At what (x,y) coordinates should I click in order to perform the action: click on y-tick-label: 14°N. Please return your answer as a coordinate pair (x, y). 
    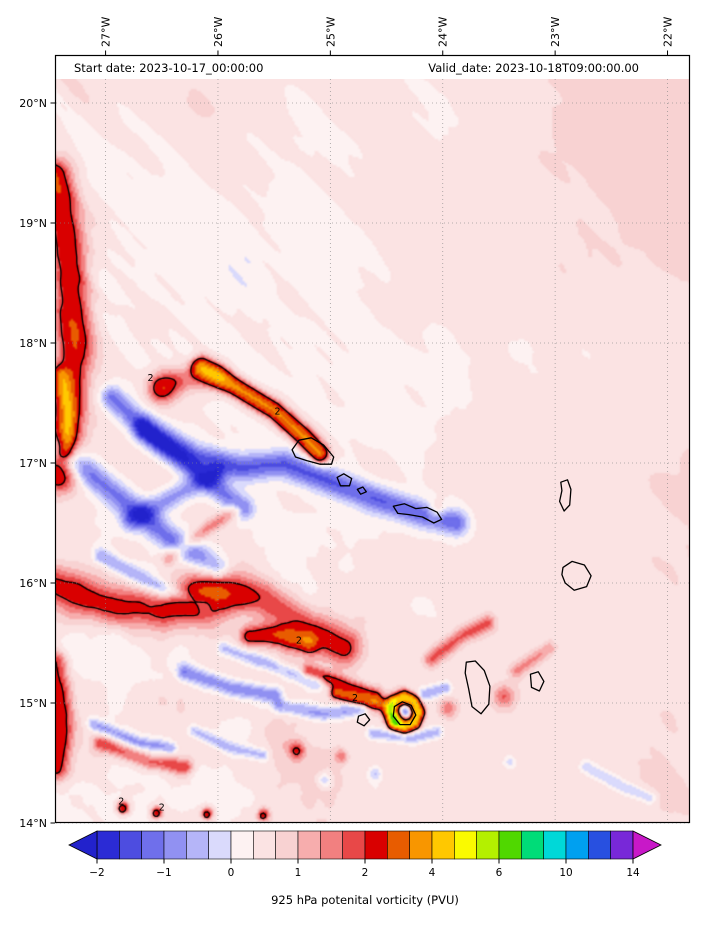
    Looking at the image, I should click on (33, 823).